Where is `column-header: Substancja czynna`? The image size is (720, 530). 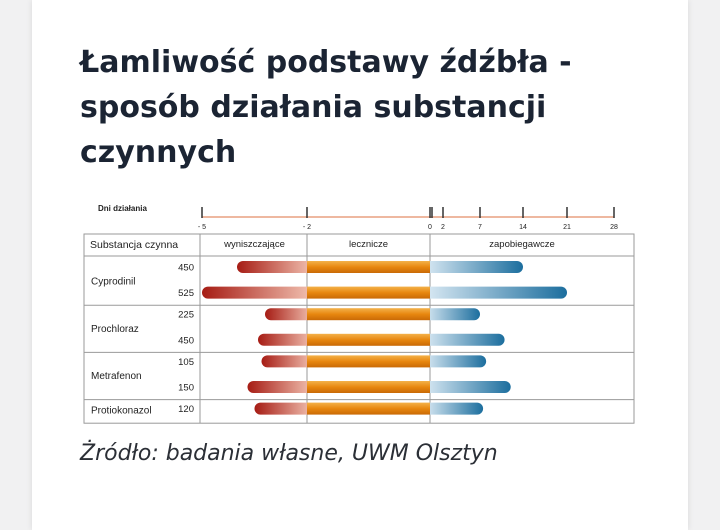 column-header: Substancja czynna is located at coordinates (134, 245).